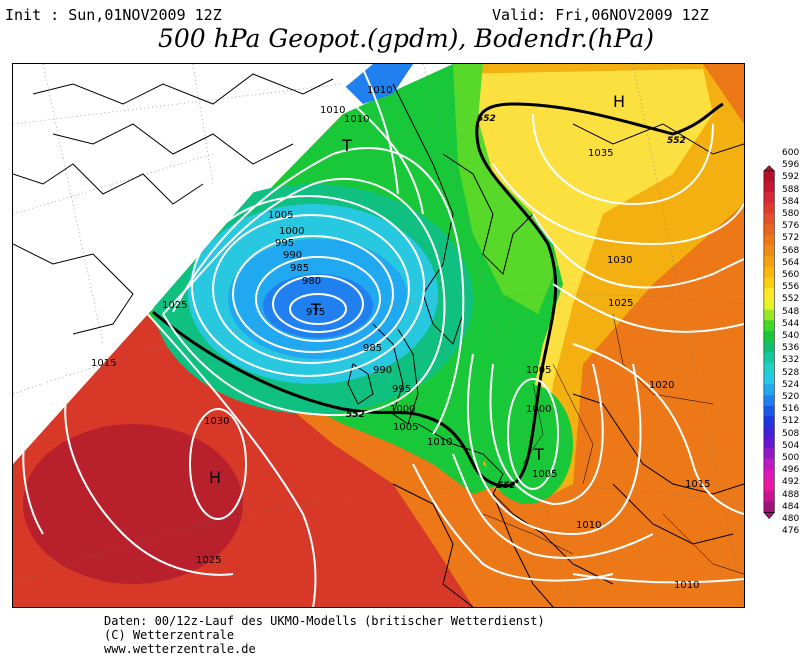 The image size is (812, 671). Describe the element at coordinates (791, 214) in the screenshot. I see `legend-level-label: 580` at that location.